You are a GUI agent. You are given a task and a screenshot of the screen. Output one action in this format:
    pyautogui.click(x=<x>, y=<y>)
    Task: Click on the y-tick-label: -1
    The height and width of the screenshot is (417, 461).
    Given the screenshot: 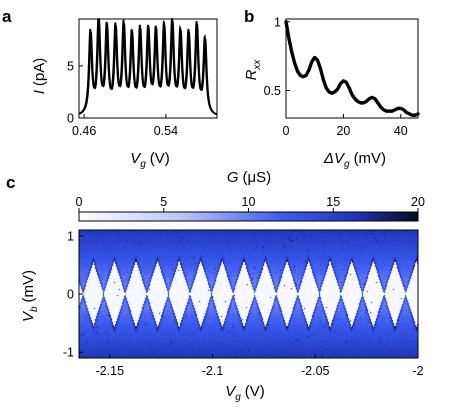 What is the action you would take?
    pyautogui.click(x=68, y=353)
    